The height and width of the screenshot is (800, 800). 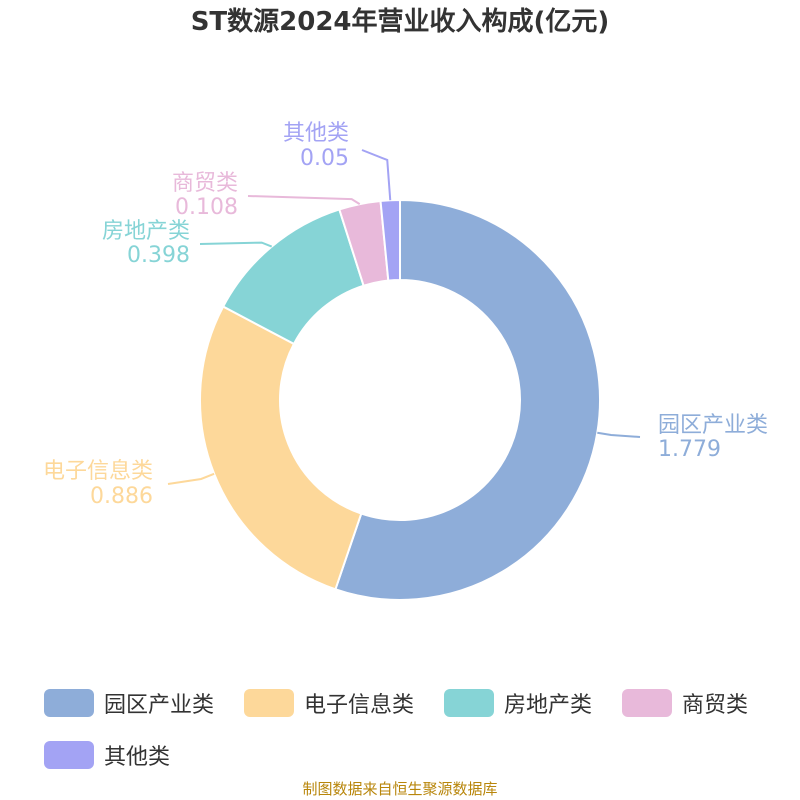 What do you see at coordinates (359, 705) in the screenshot?
I see `legend-label: 电子信息类` at bounding box center [359, 705].